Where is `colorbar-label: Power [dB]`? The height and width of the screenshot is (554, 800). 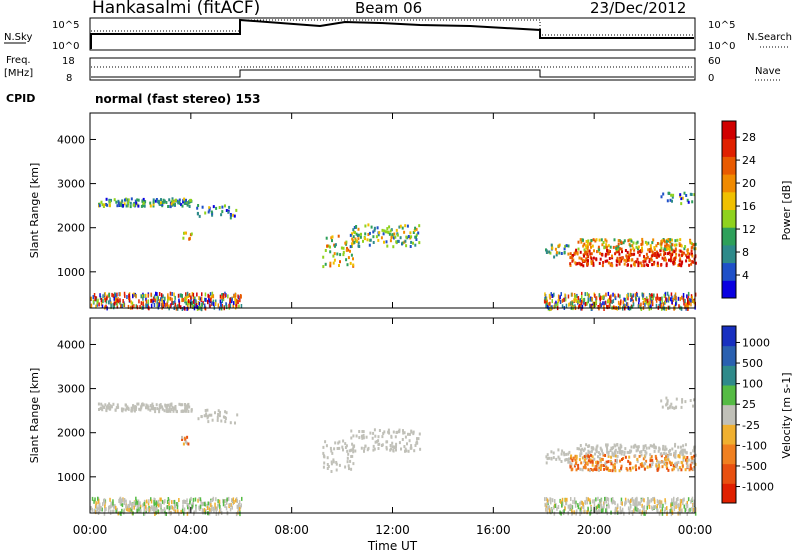
colorbar-label: Power [dB] is located at coordinates (786, 211).